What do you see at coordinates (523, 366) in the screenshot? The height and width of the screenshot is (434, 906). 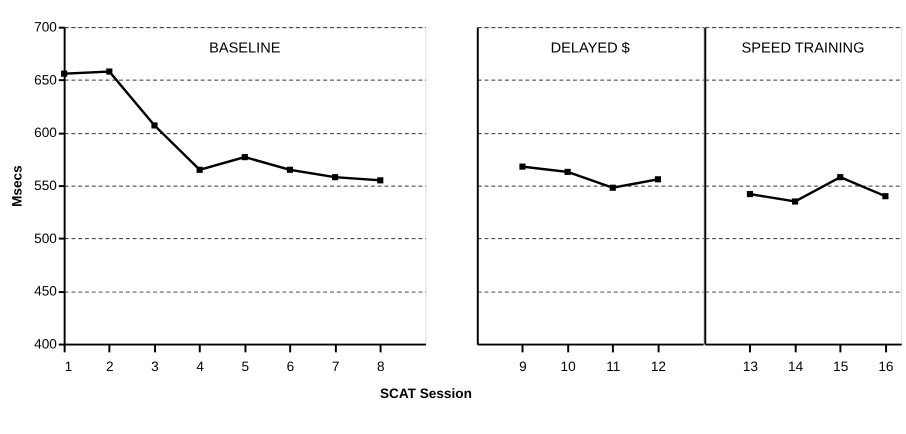 I see `x-tick-label: 9` at bounding box center [523, 366].